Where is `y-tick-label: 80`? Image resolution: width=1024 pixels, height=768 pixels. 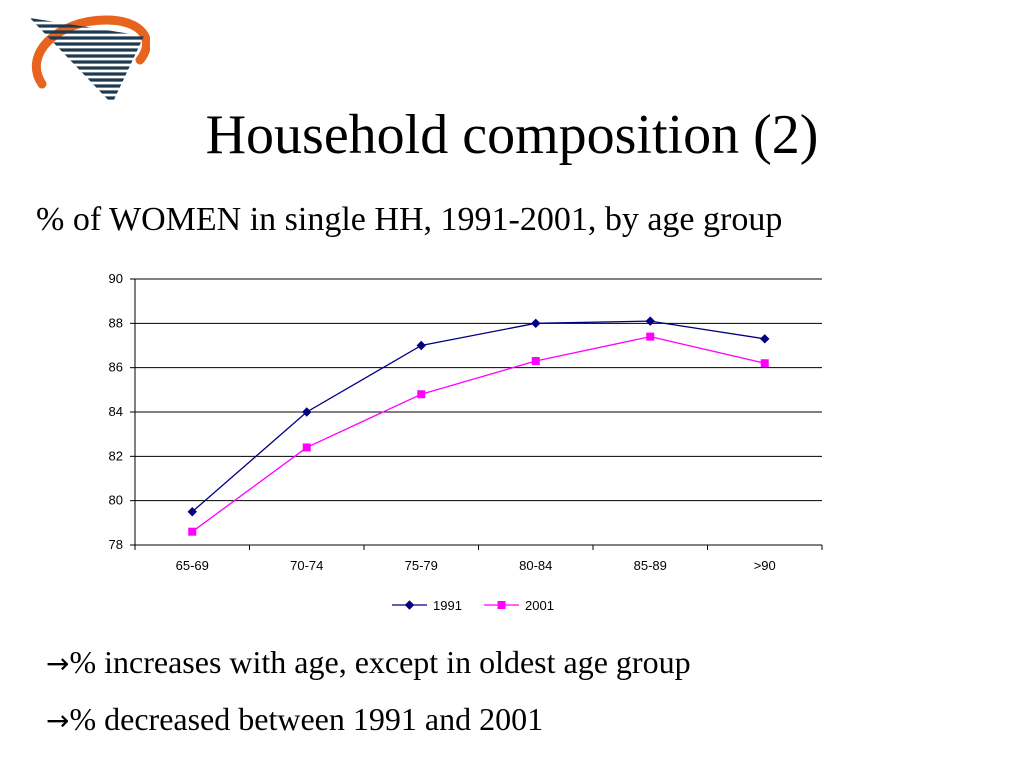
y-tick-label: 80 is located at coordinates (116, 500).